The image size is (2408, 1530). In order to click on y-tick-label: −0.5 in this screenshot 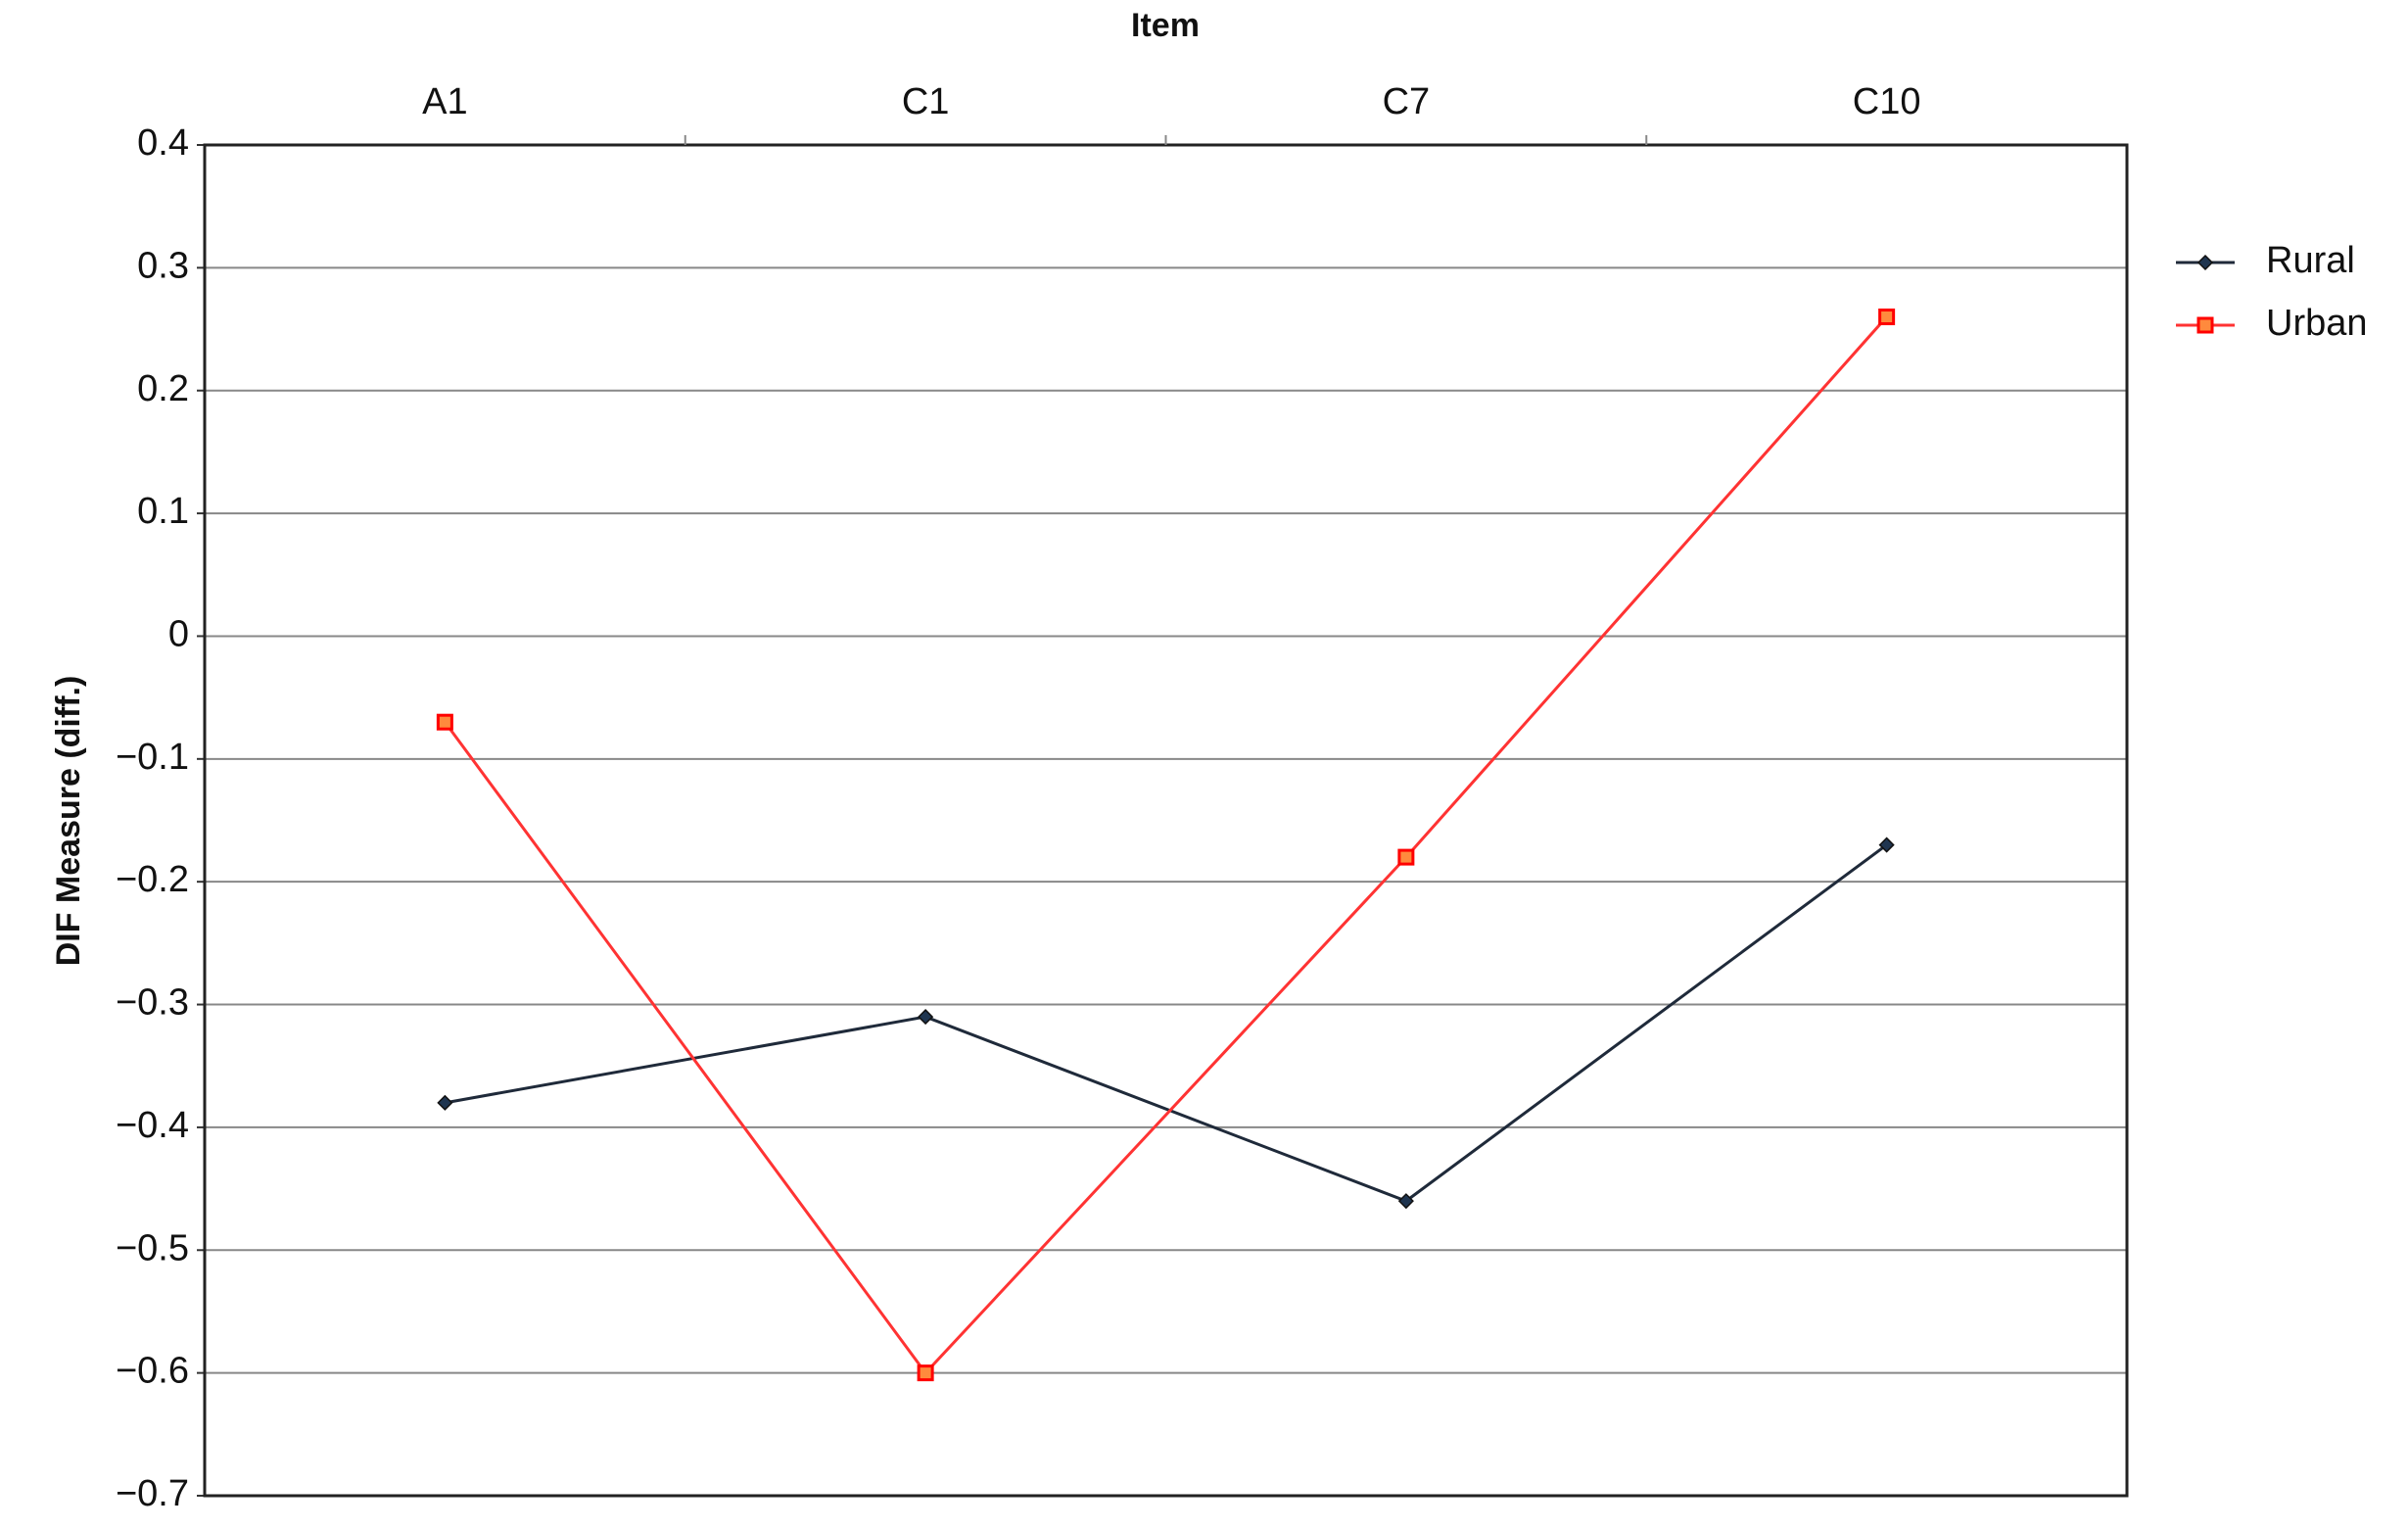, I will do `click(153, 1247)`.